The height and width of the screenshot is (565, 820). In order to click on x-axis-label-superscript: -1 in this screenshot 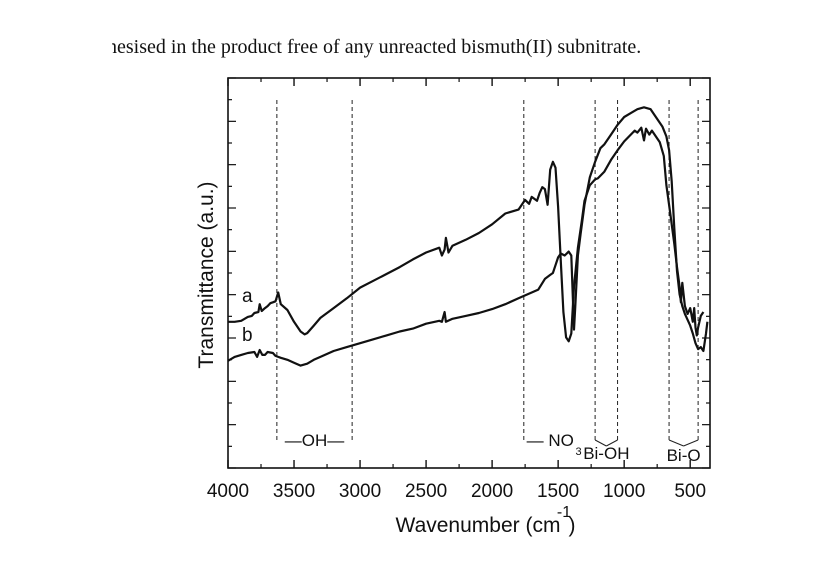, I will do `click(564, 512)`.